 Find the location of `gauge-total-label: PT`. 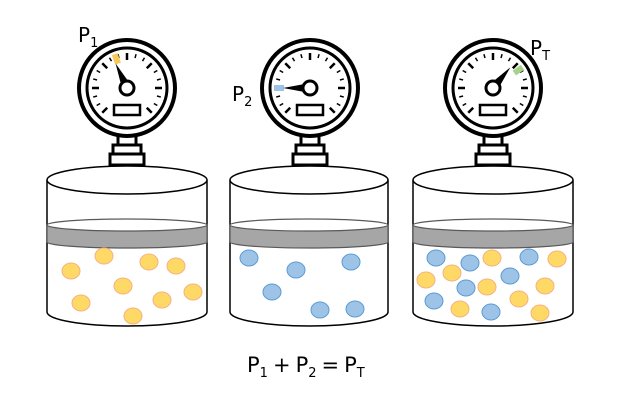

gauge-total-label: PT is located at coordinates (540, 50).